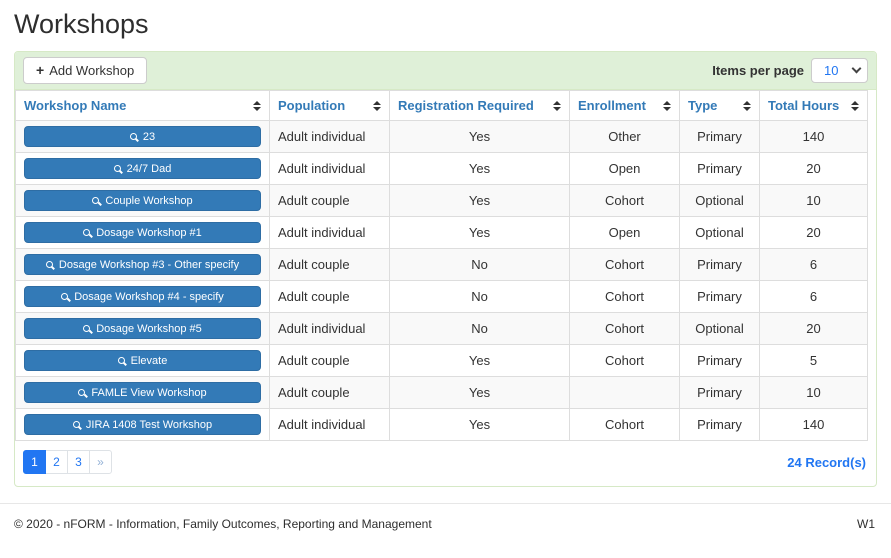 The height and width of the screenshot is (558, 891). I want to click on workshop-open-button: Dosage Workshop #4 - specify, so click(142, 296).